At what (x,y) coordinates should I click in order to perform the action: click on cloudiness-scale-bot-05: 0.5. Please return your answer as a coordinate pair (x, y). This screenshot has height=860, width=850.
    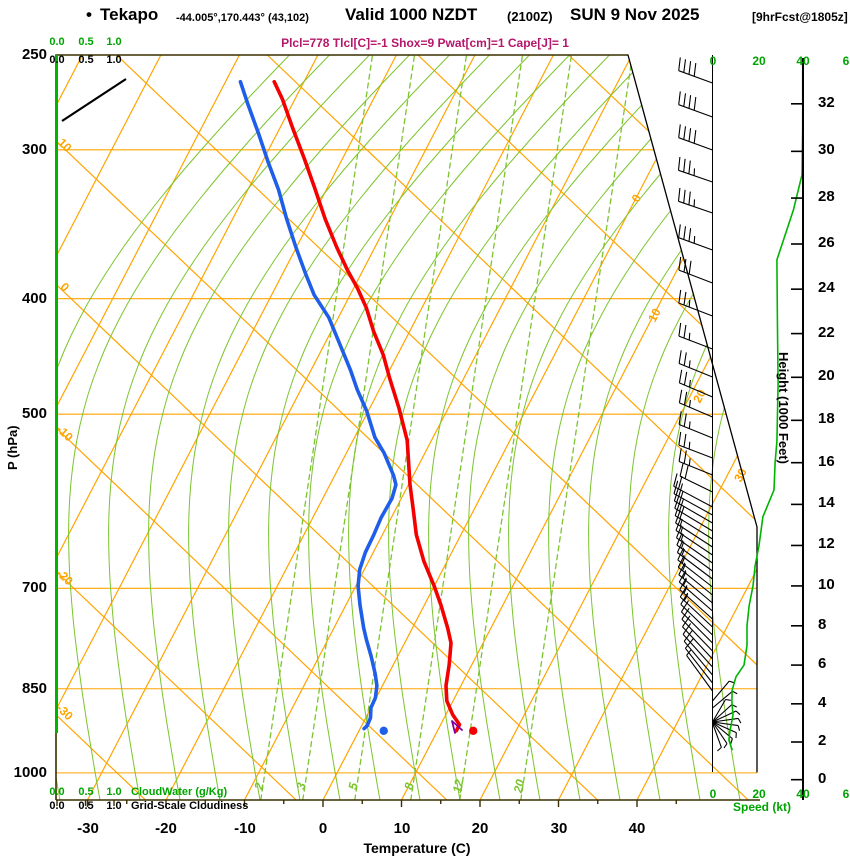
    Looking at the image, I should click on (86, 806).